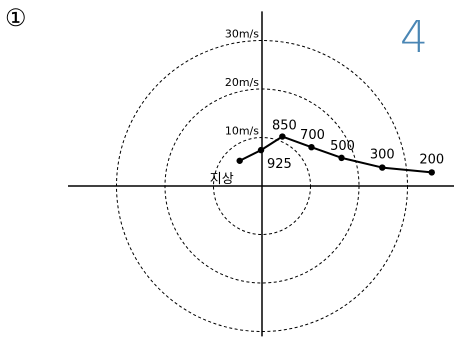  Describe the element at coordinates (342, 146) in the screenshot. I see `level-label-4: 500` at that location.